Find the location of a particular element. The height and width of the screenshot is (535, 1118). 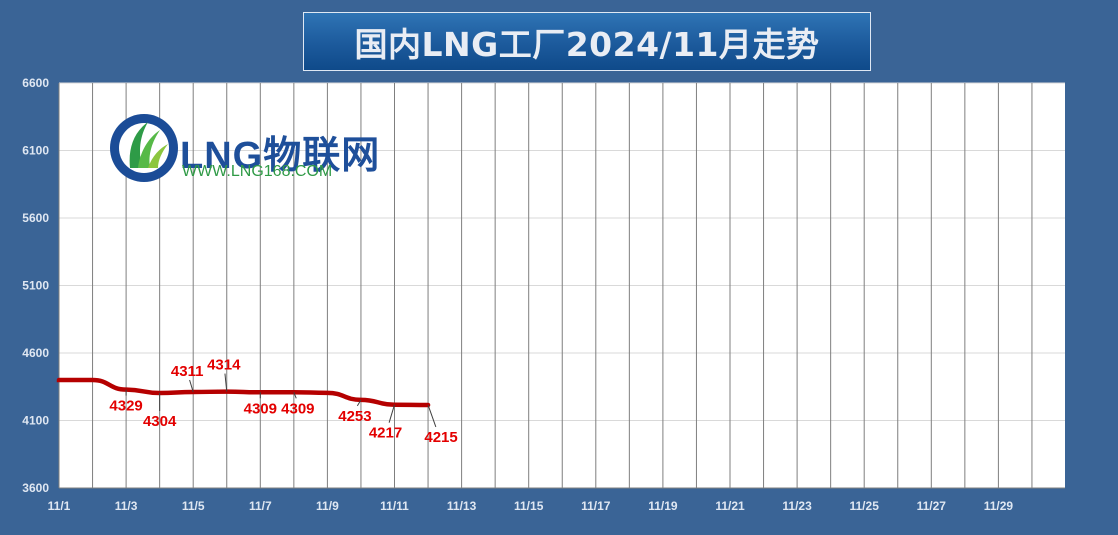

data-label: 4215 is located at coordinates (440, 437).